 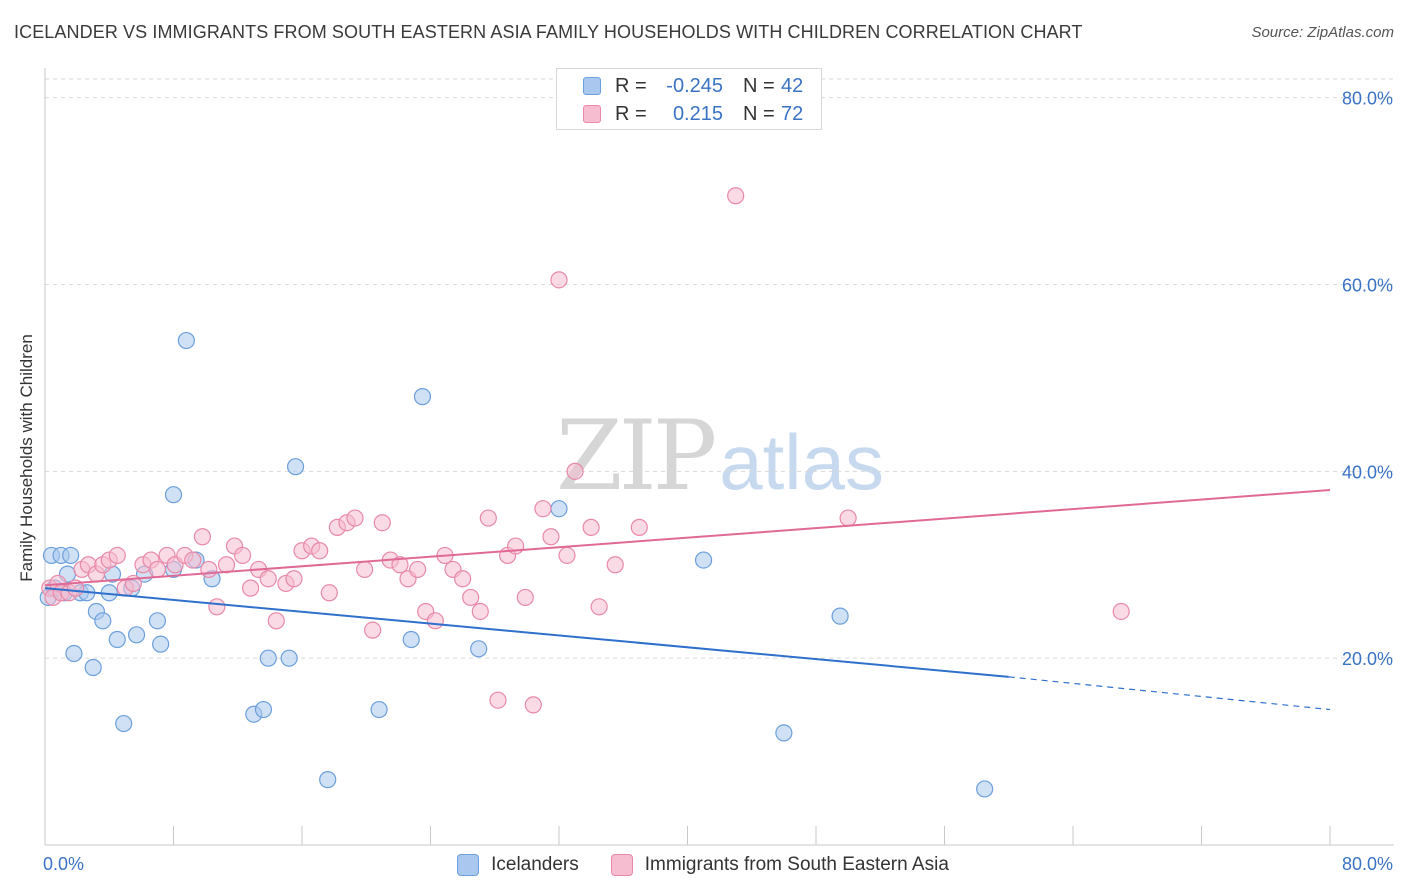 I want to click on watermark-zip: ZIP, so click(x=636, y=456).